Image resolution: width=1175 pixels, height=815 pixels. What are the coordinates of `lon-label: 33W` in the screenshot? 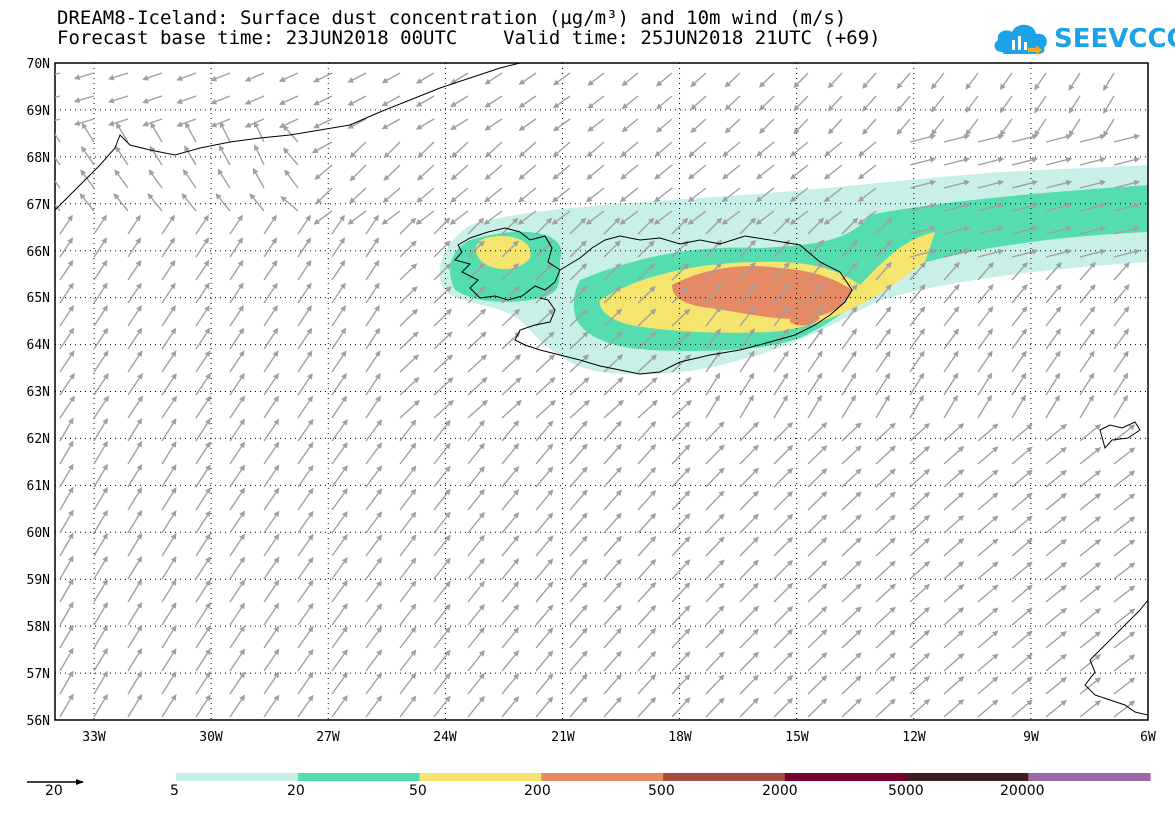 It's located at (94, 737).